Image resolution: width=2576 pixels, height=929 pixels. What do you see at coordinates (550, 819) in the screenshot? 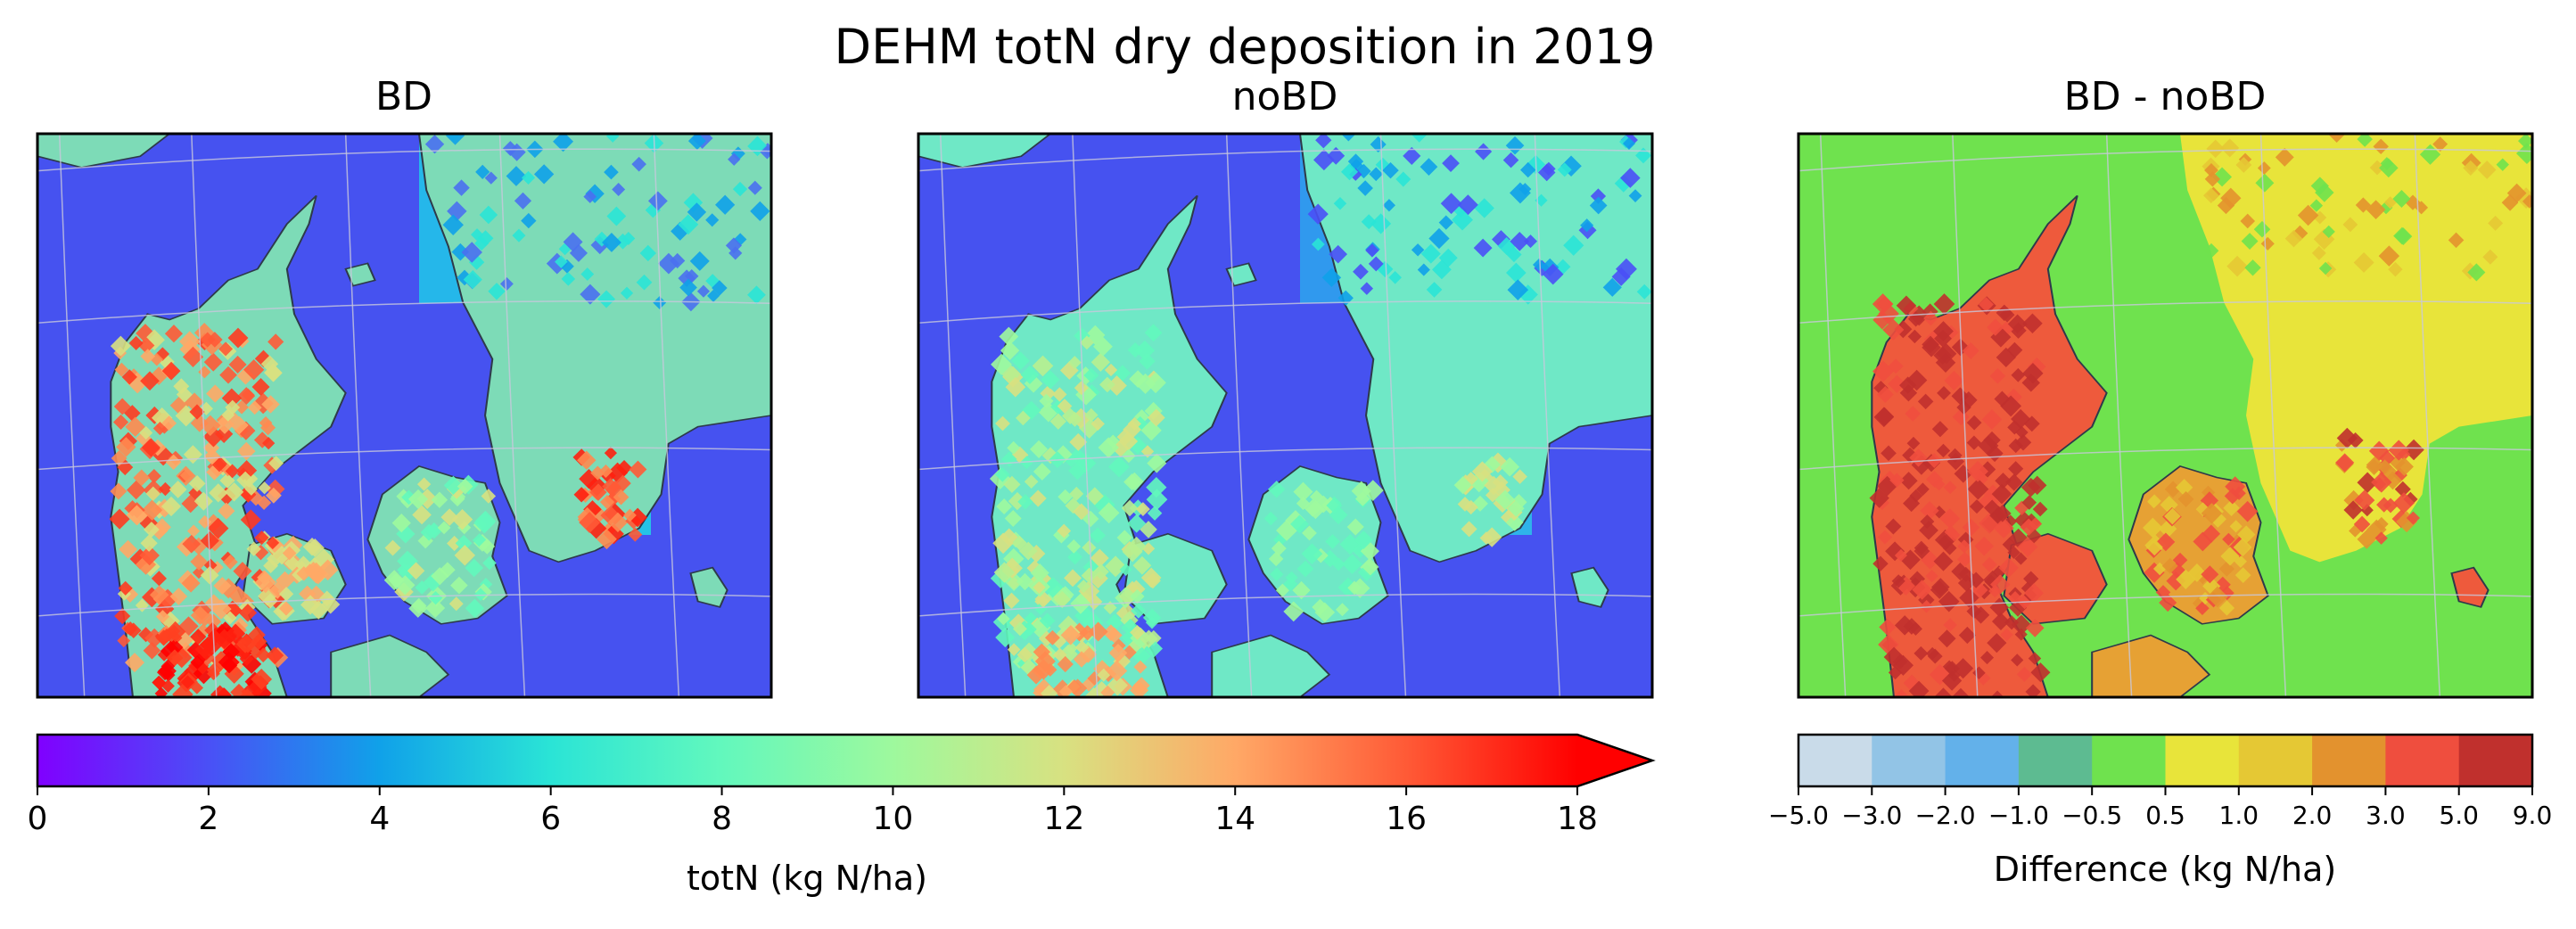
I see `colorbar-totn-tick-label: 6` at bounding box center [550, 819].